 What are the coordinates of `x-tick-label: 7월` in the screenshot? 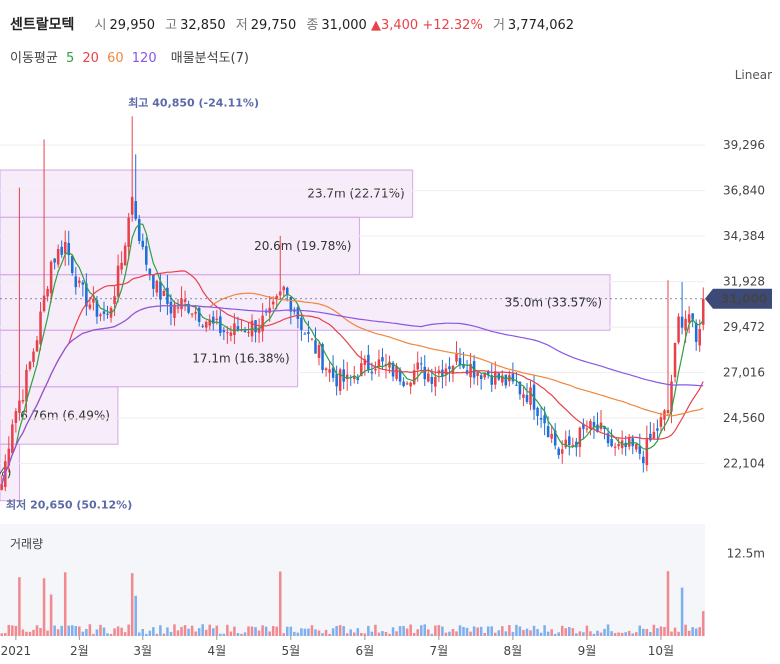 It's located at (439, 651).